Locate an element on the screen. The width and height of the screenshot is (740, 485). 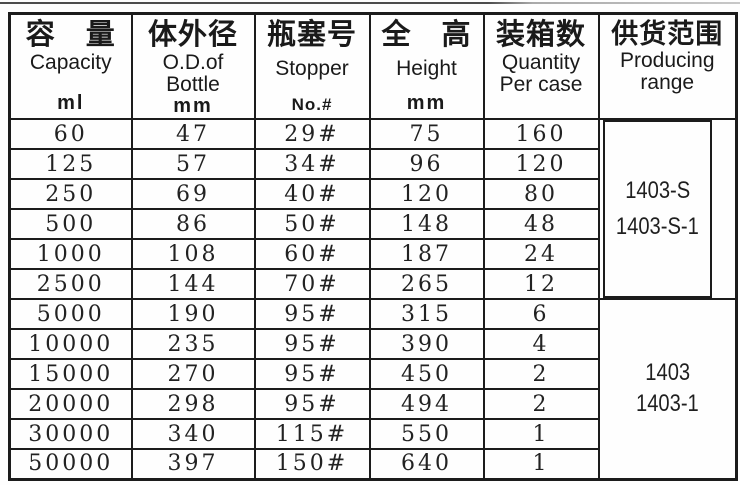
range-label-en1: Producing is located at coordinates (667, 60).